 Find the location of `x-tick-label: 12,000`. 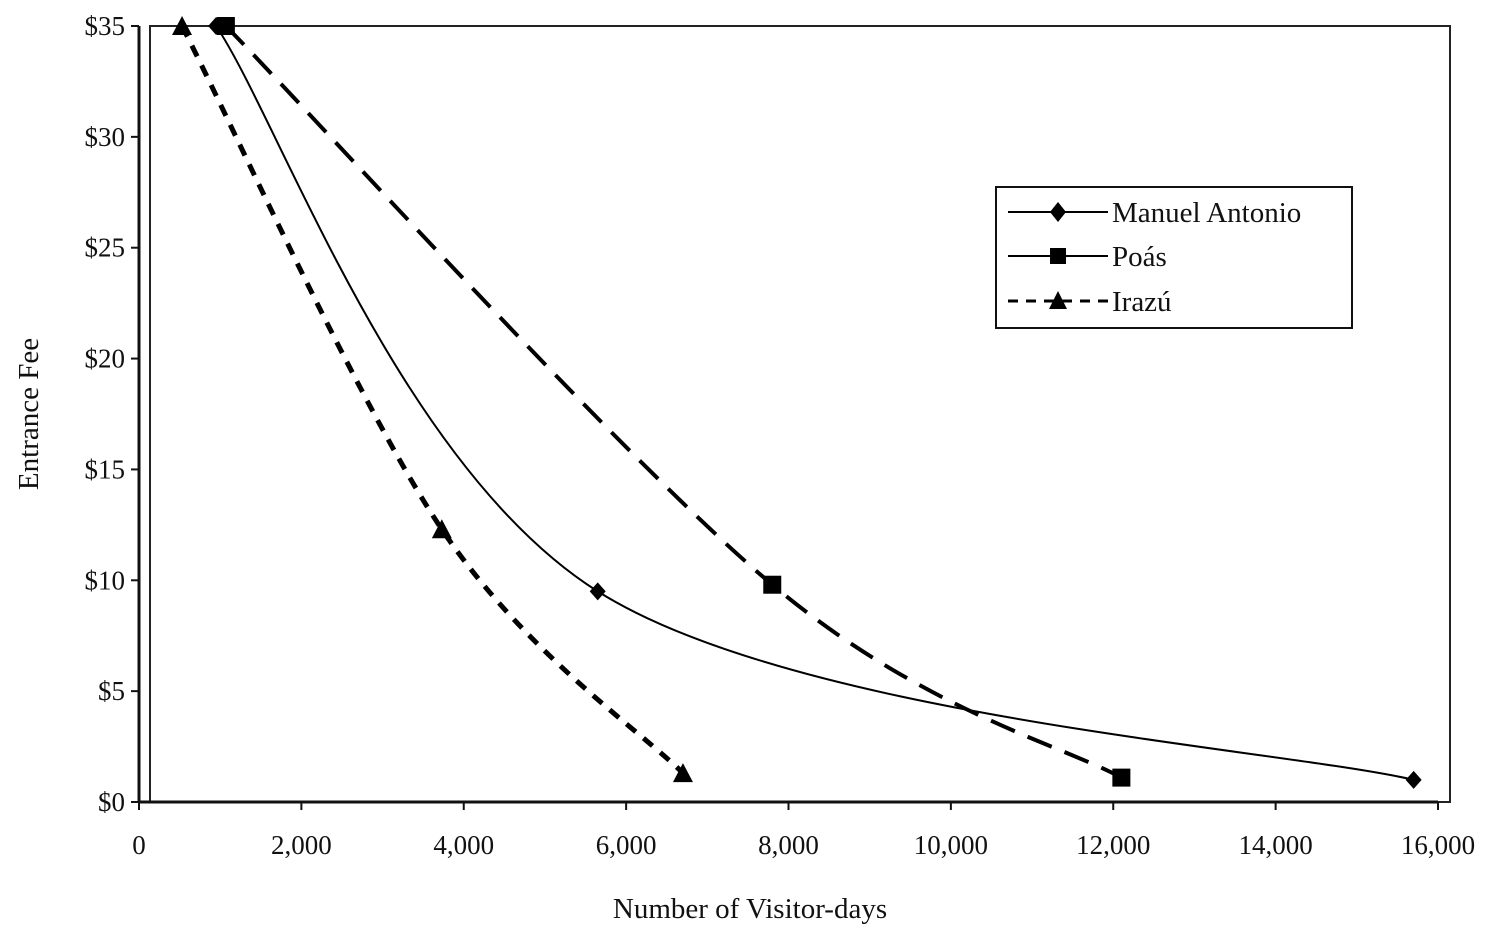

x-tick-label: 12,000 is located at coordinates (1113, 845).